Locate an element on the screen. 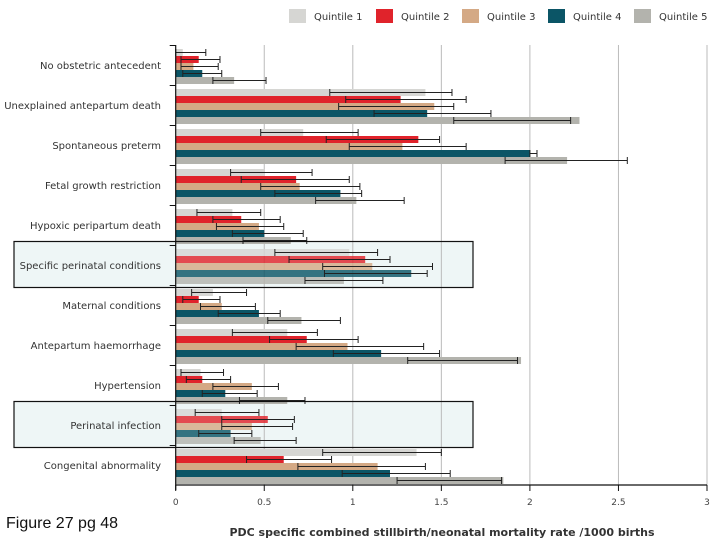 The image size is (720, 540). category-label: Hypertension is located at coordinates (127, 386).